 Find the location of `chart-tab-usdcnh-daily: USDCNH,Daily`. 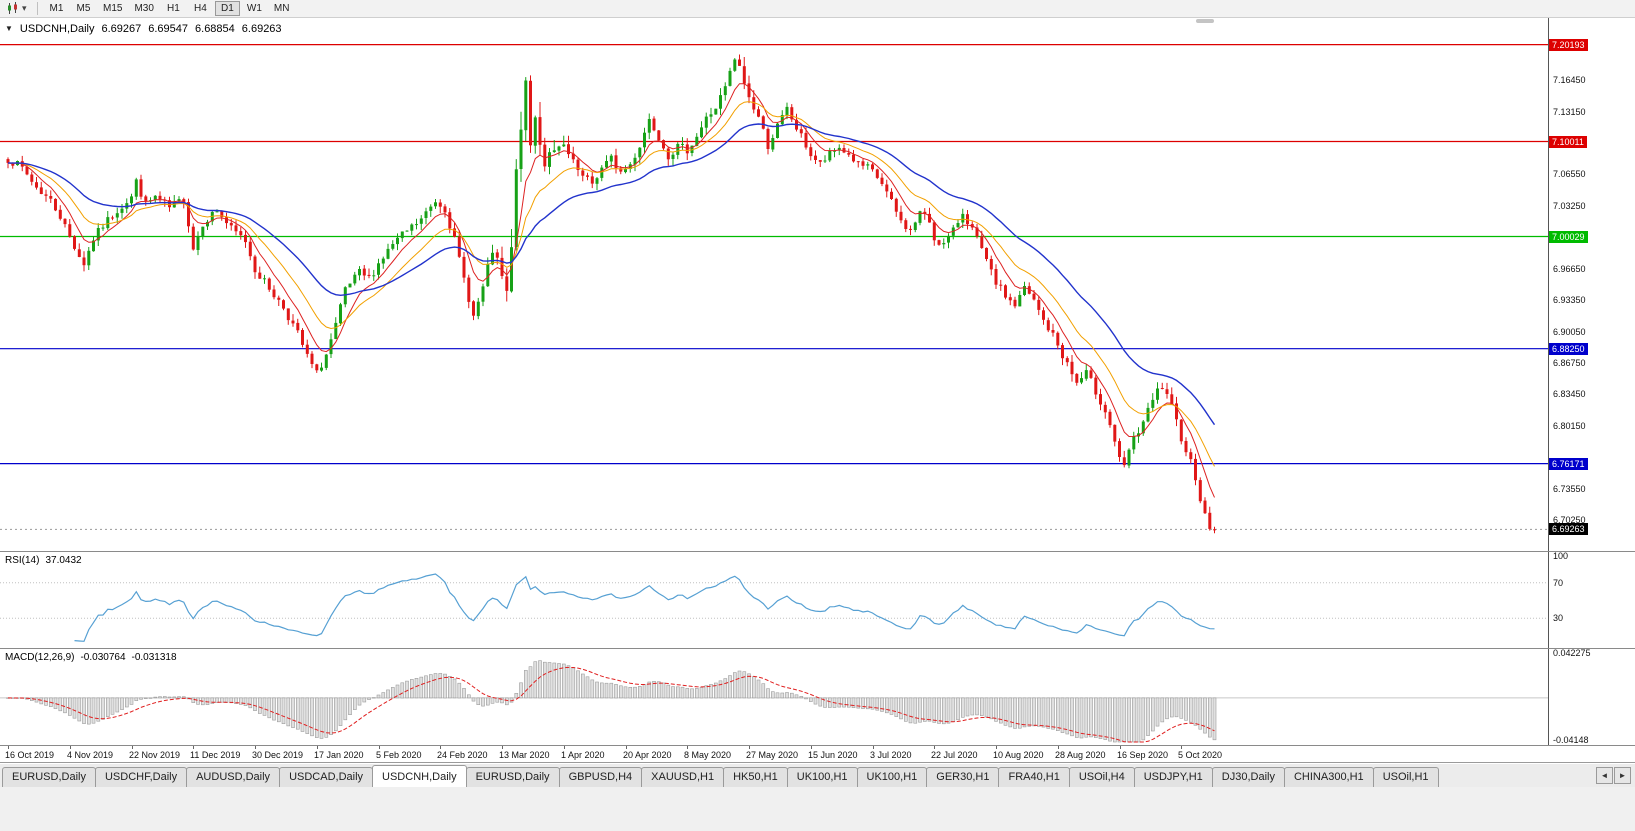

chart-tab-usdcnh-daily: USDCNH,Daily is located at coordinates (419, 776).